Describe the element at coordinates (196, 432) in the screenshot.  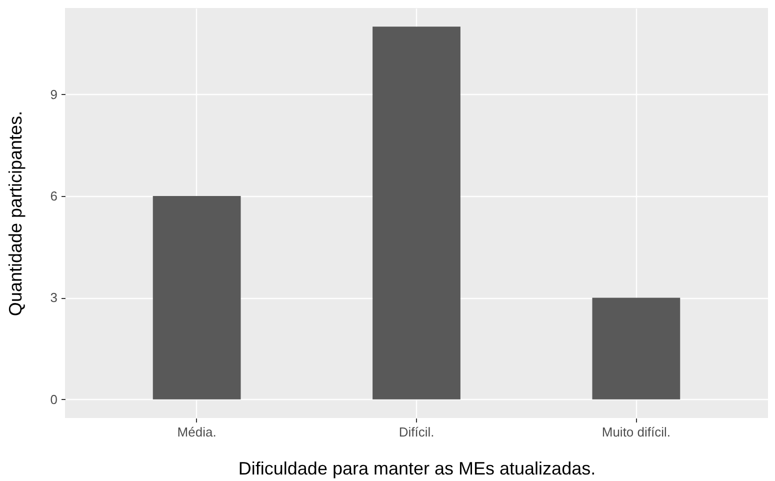
I see `x-tick-label: Média.` at that location.